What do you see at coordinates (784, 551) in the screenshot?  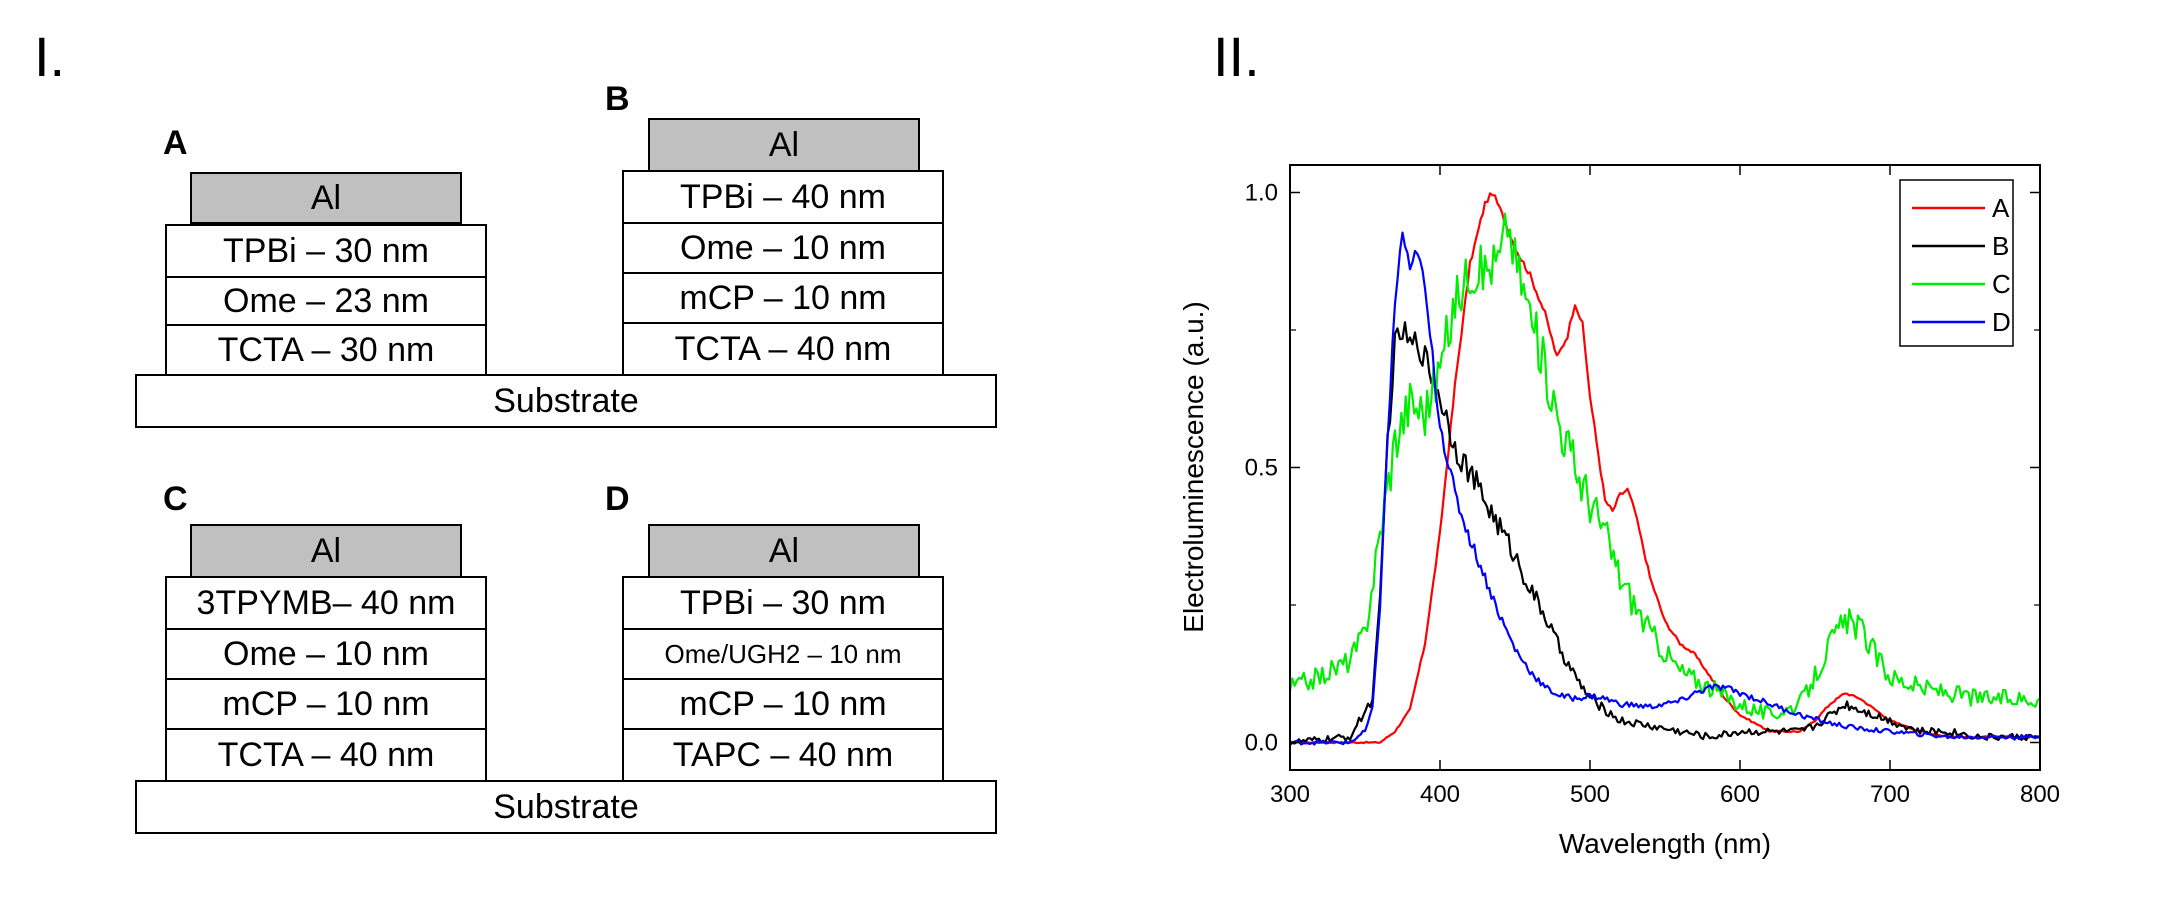 I see `device-d-al-layer: Al` at bounding box center [784, 551].